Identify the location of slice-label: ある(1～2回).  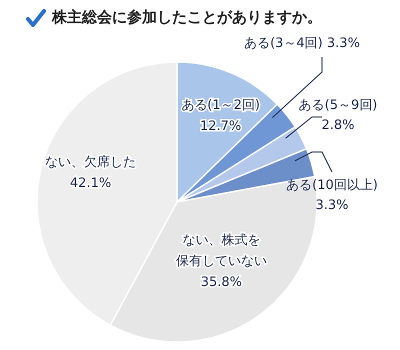
(220, 106).